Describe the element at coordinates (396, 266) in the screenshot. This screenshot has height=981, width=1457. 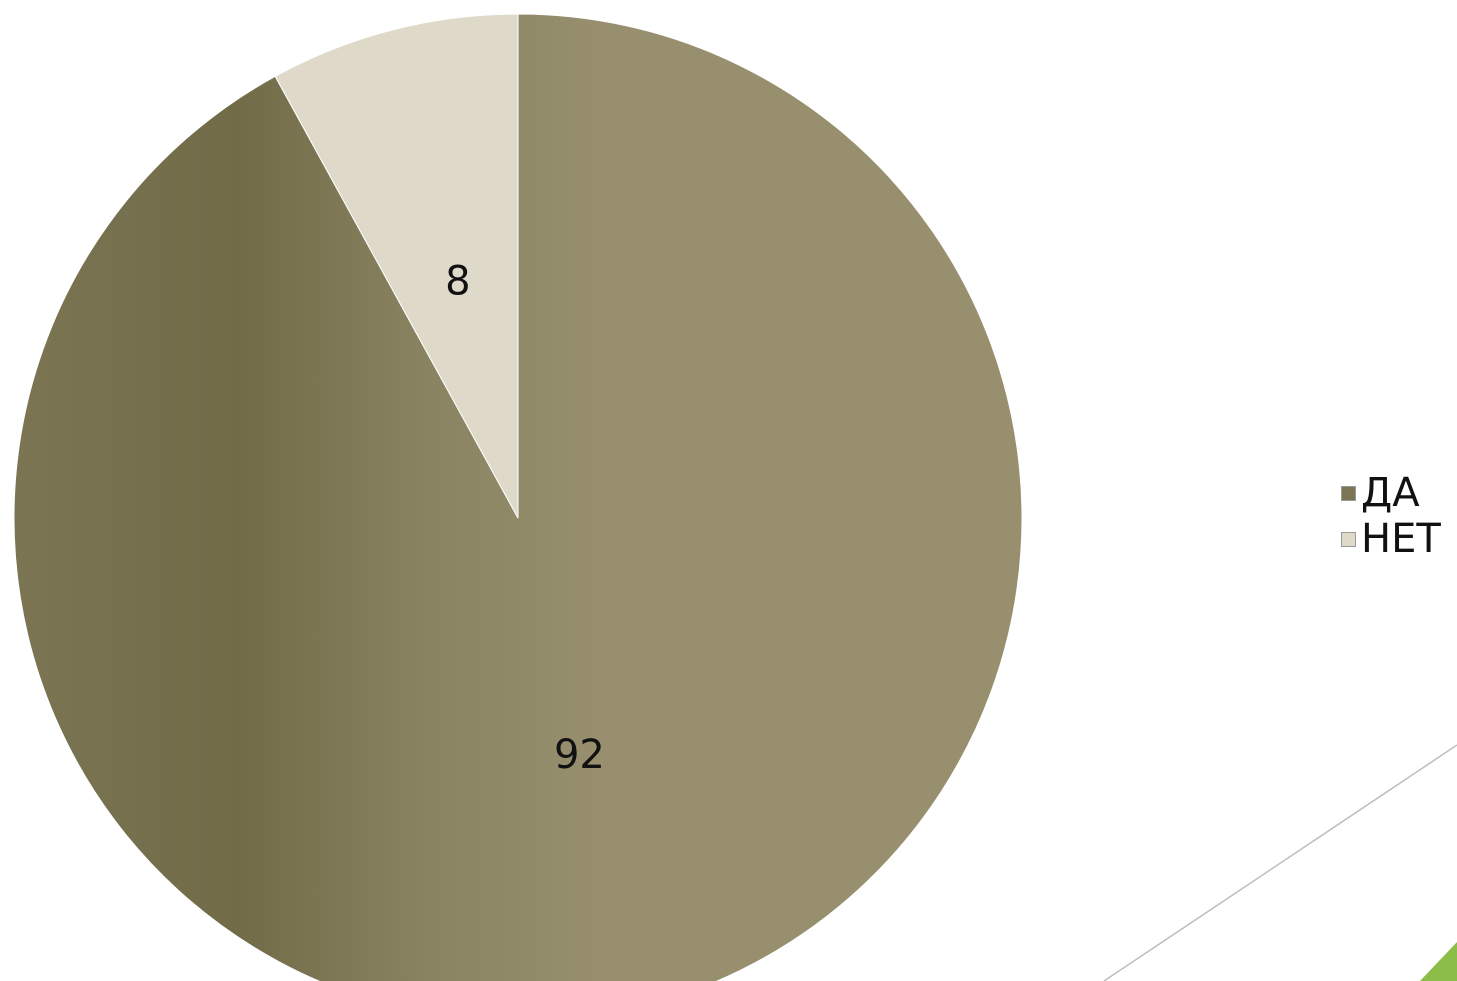
I see `pie-slice-net` at that location.